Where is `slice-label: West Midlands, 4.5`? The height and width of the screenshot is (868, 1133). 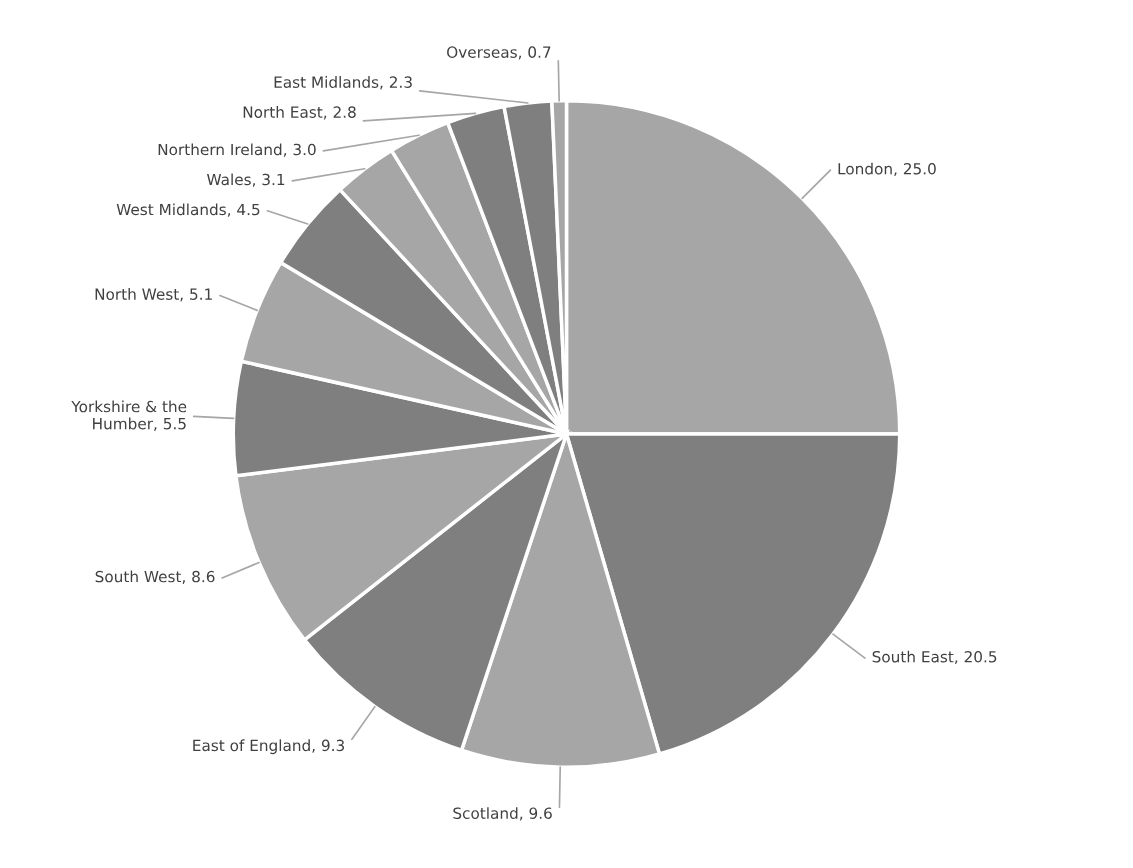 slice-label: West Midlands, 4.5 is located at coordinates (188, 210).